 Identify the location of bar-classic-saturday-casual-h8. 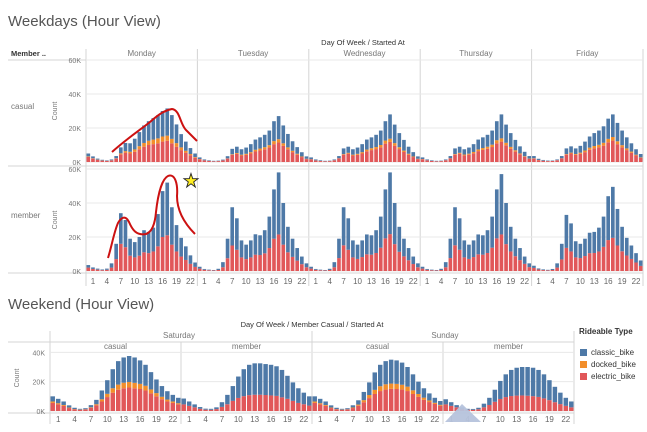
(96, 402).